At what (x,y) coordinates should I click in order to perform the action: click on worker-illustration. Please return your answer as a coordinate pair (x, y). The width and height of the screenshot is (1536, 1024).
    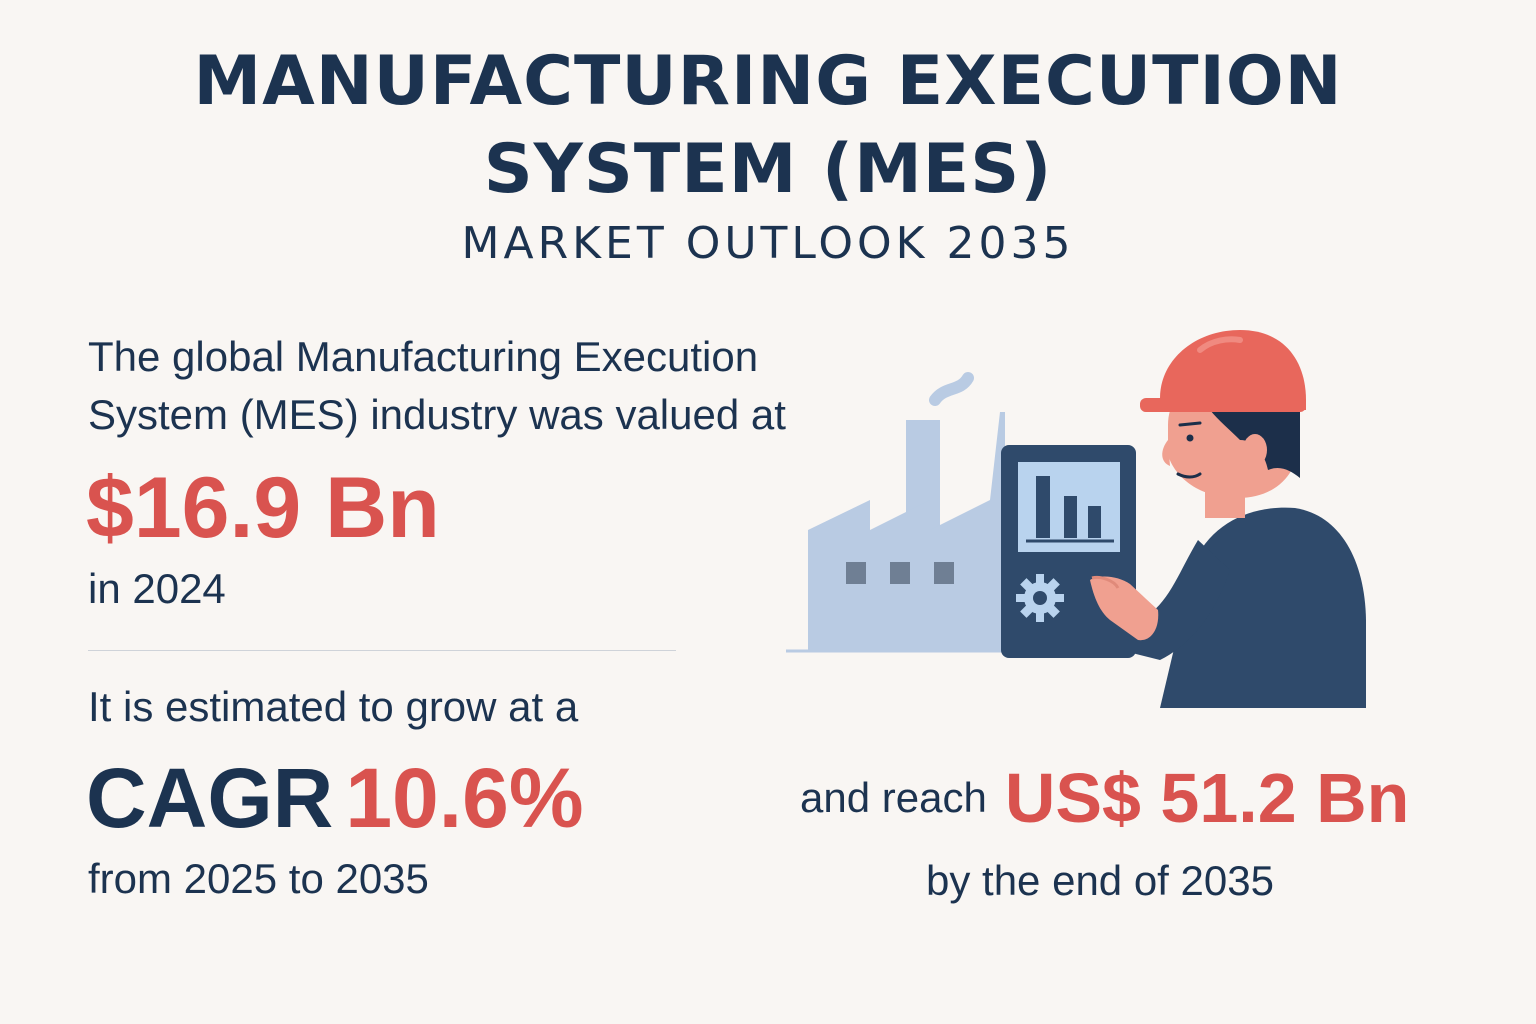
    Looking at the image, I should click on (1076, 519).